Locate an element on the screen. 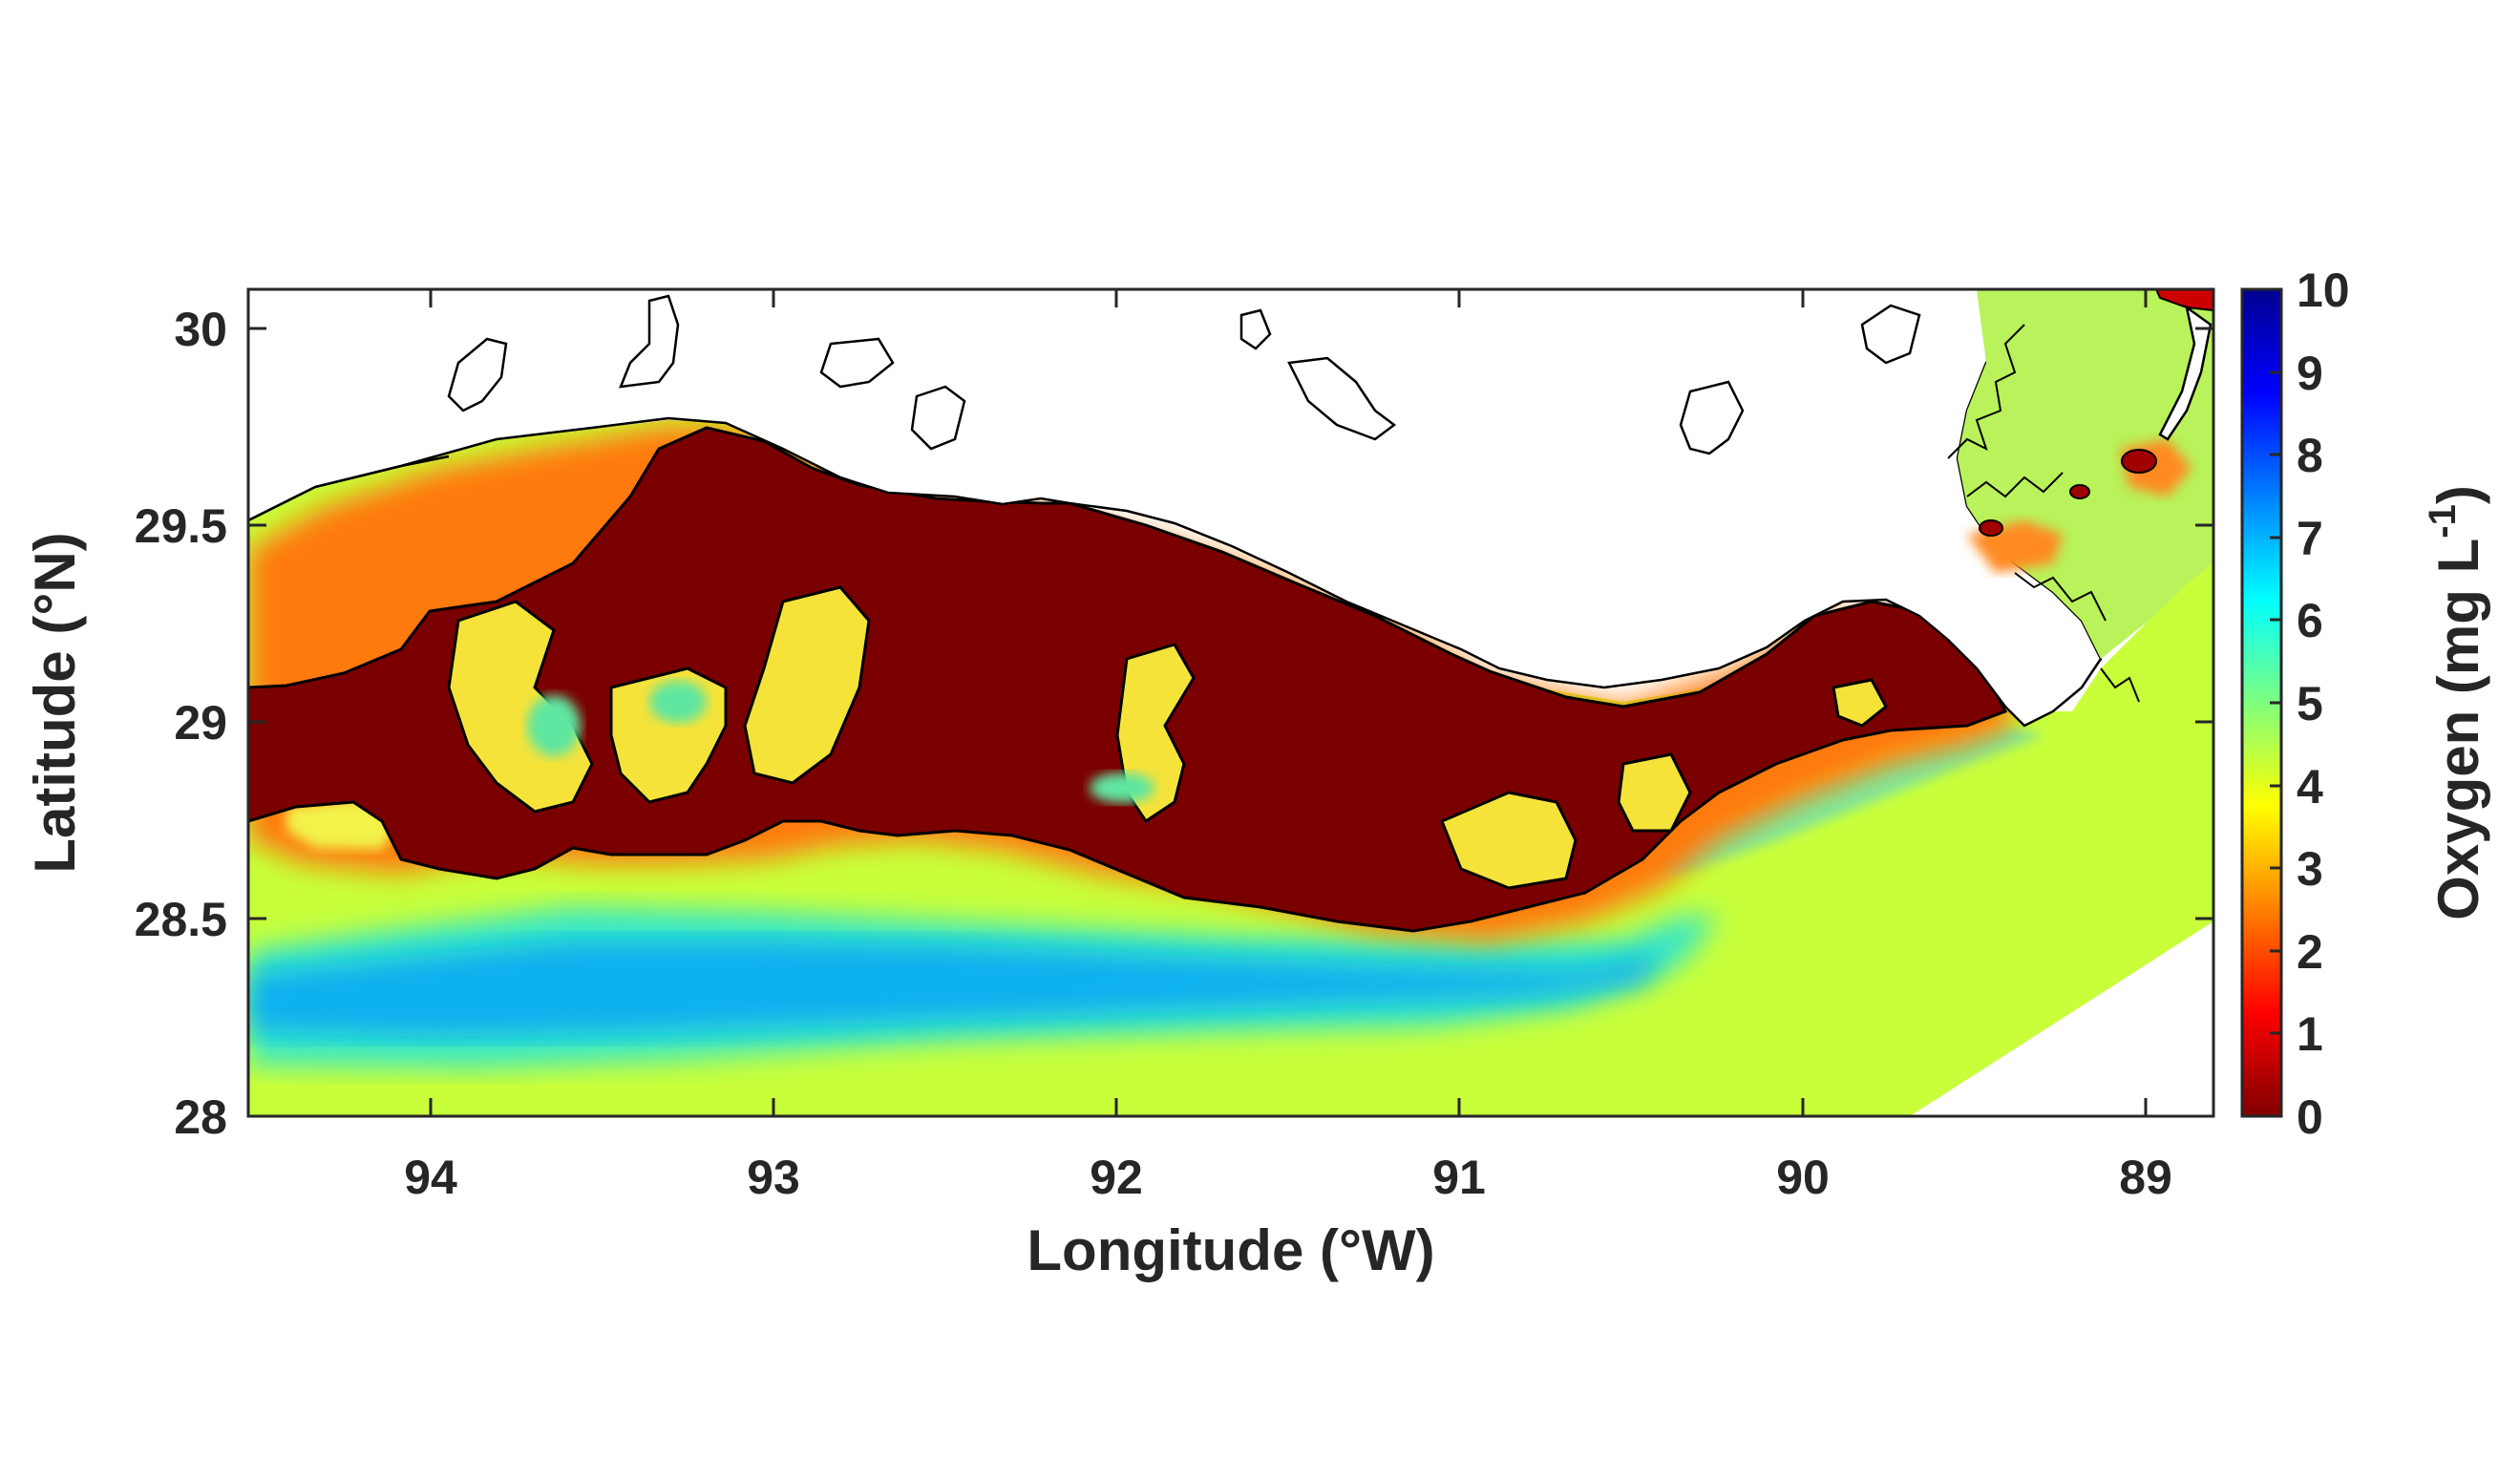 This screenshot has height=1459, width=2520. colorbar-tick-label: 4 is located at coordinates (2310, 787).